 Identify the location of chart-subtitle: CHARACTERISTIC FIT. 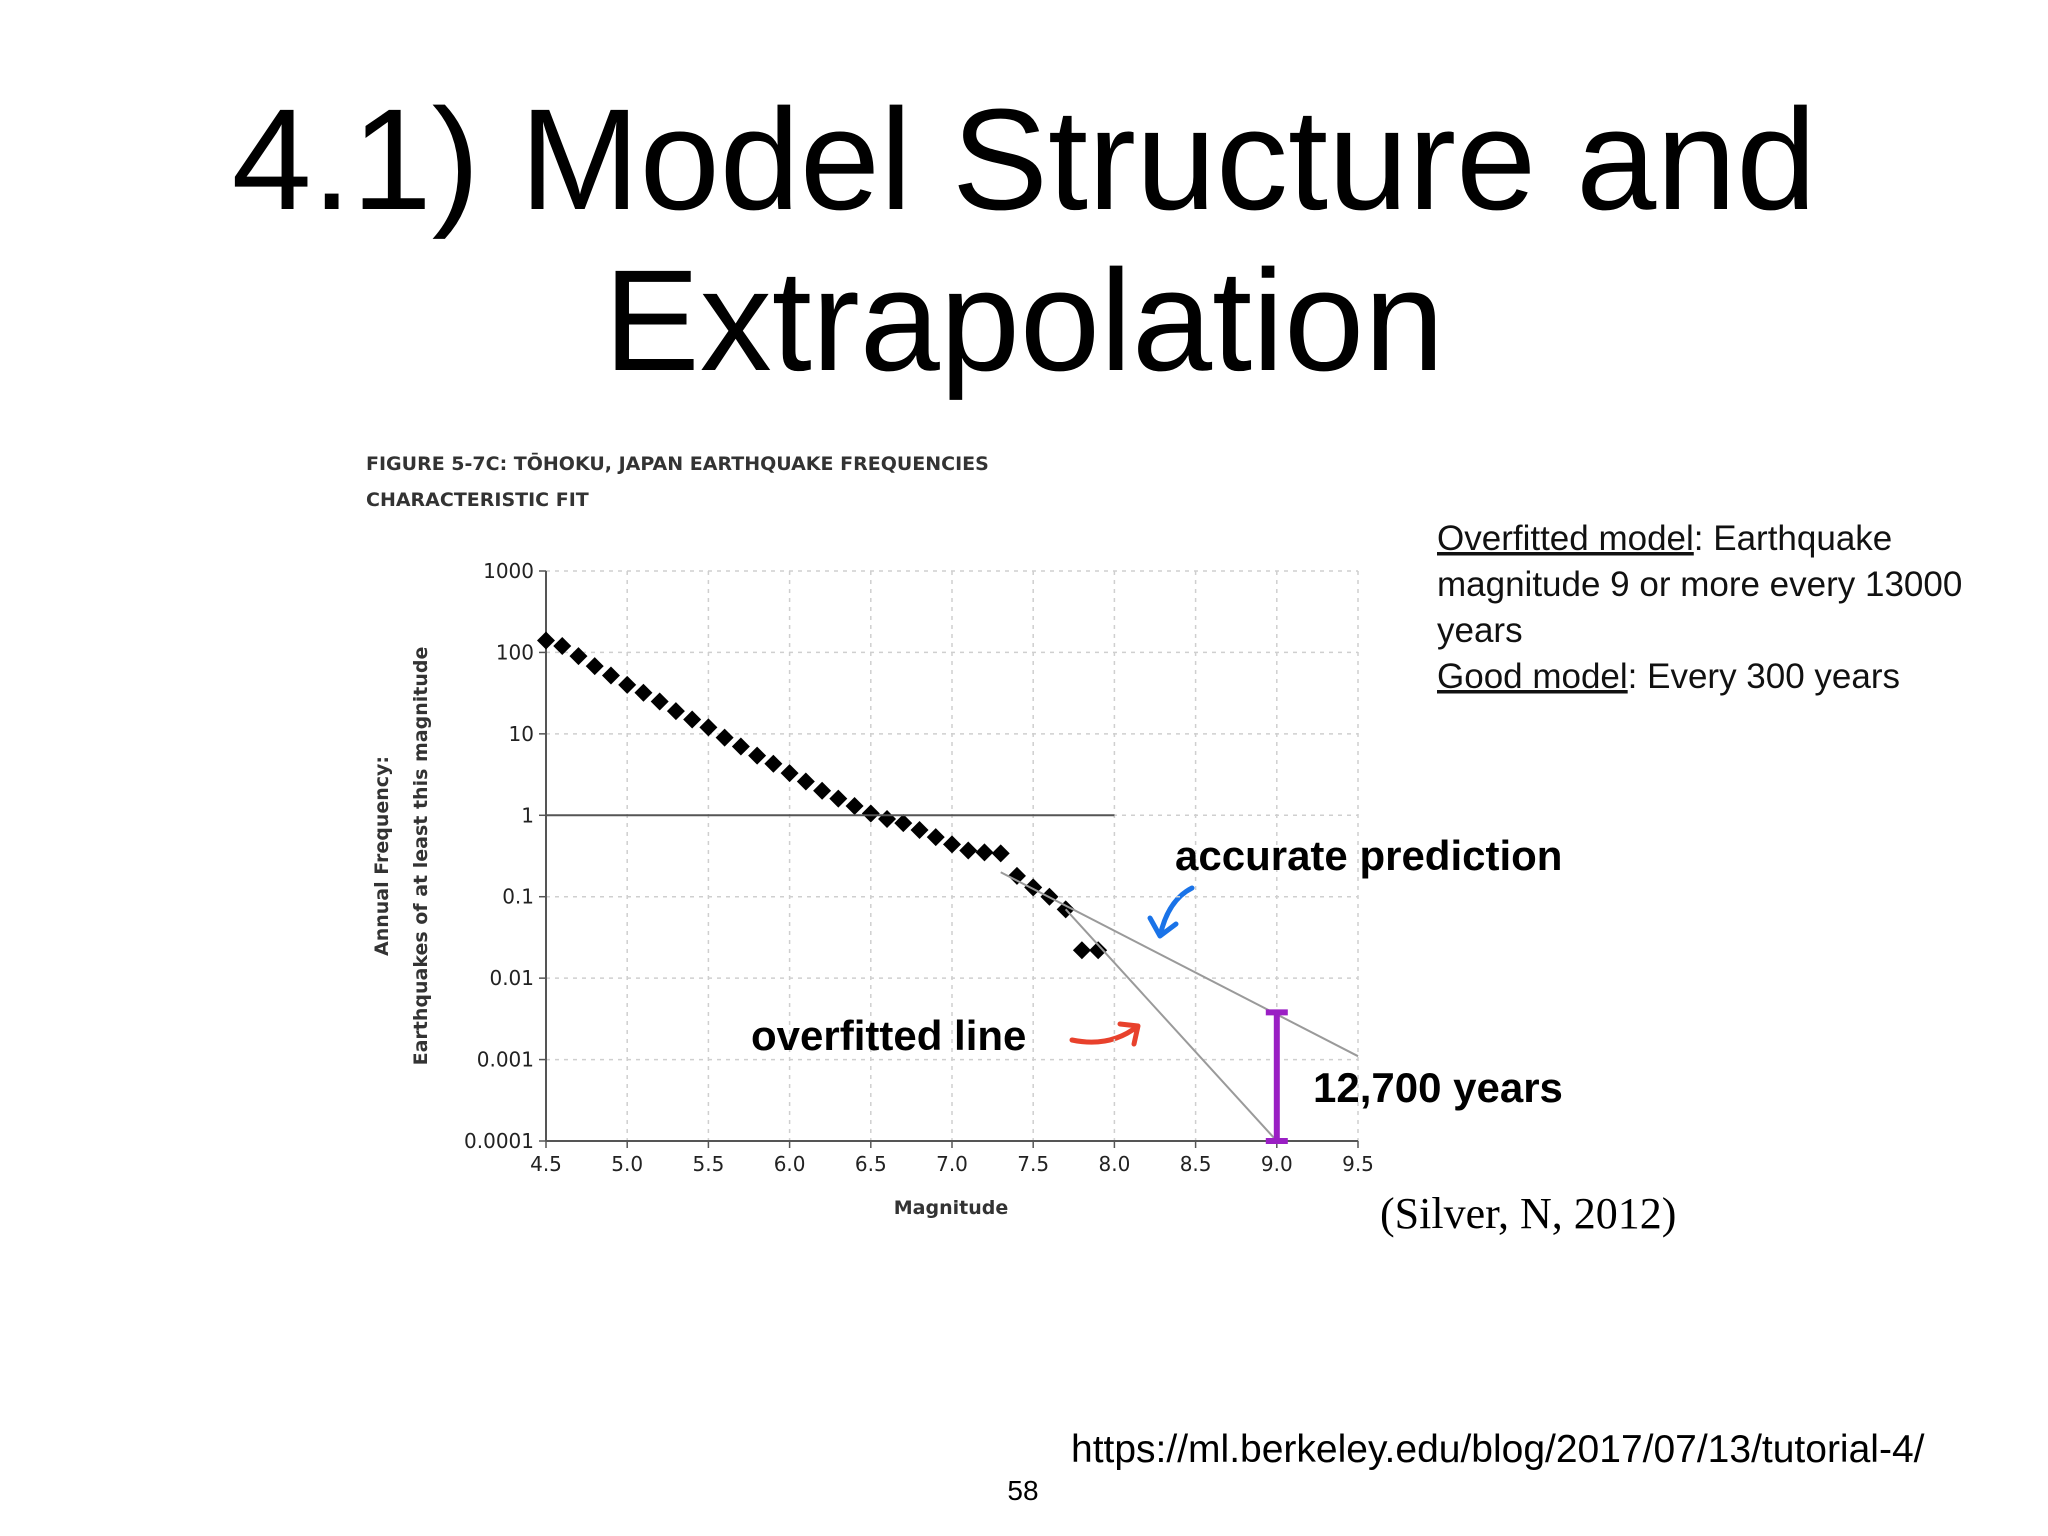
(477, 500).